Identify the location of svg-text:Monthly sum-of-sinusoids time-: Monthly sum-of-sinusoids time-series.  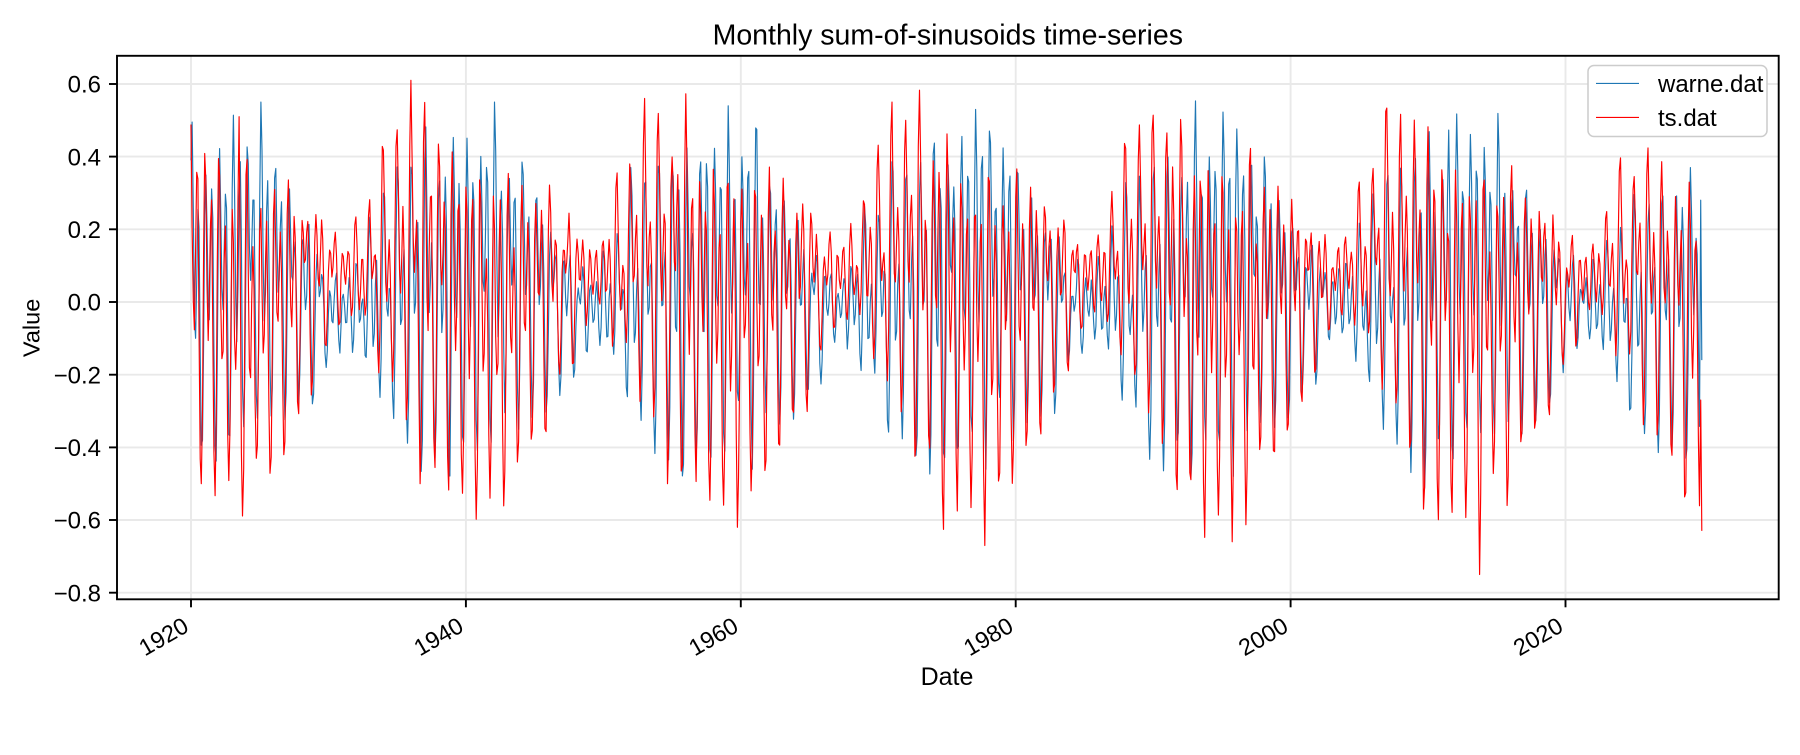
(948, 36).